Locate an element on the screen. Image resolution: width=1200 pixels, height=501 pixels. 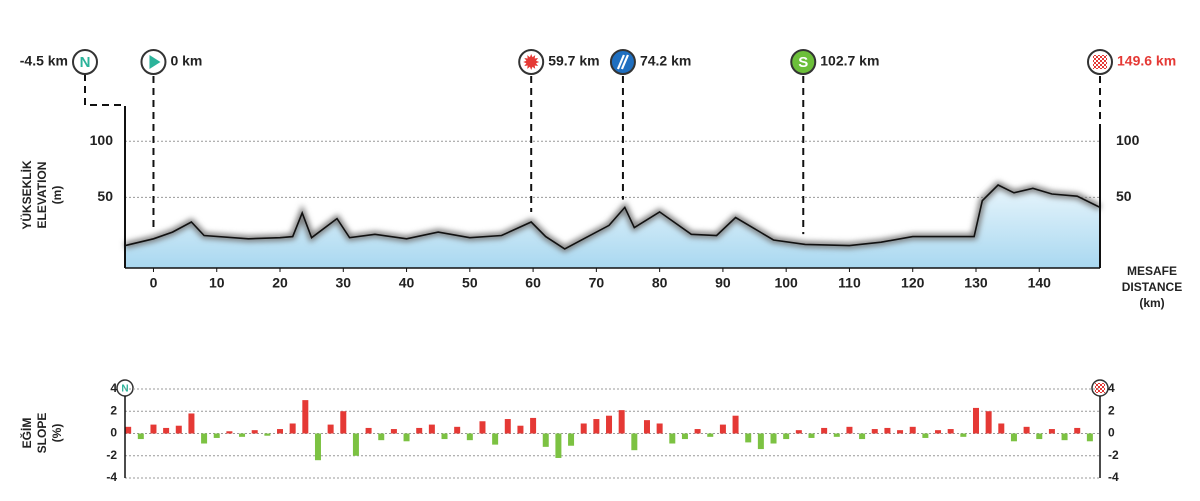
marker-label: 59.7 km is located at coordinates (573, 61).